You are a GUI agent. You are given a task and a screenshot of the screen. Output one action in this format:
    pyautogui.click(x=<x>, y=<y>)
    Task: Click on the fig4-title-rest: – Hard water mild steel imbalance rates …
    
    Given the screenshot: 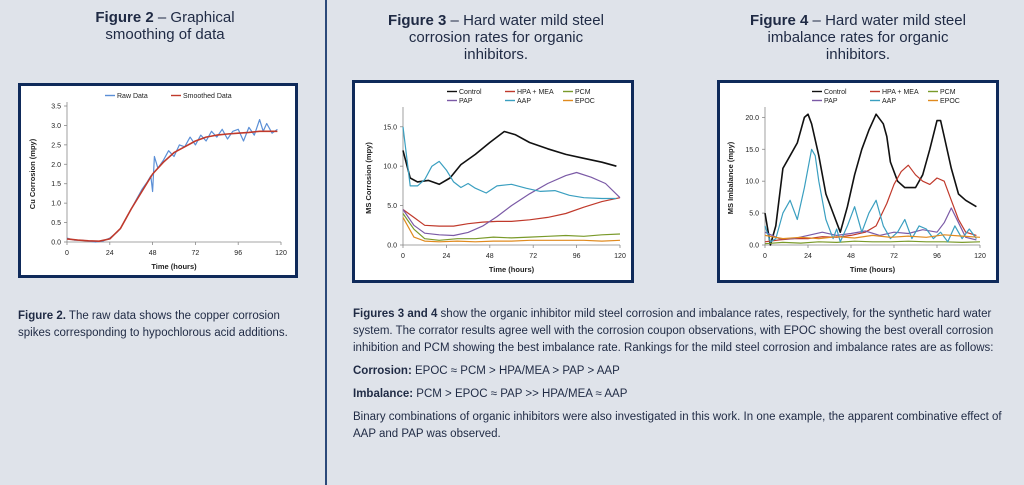 What is the action you would take?
    pyautogui.click(x=866, y=37)
    